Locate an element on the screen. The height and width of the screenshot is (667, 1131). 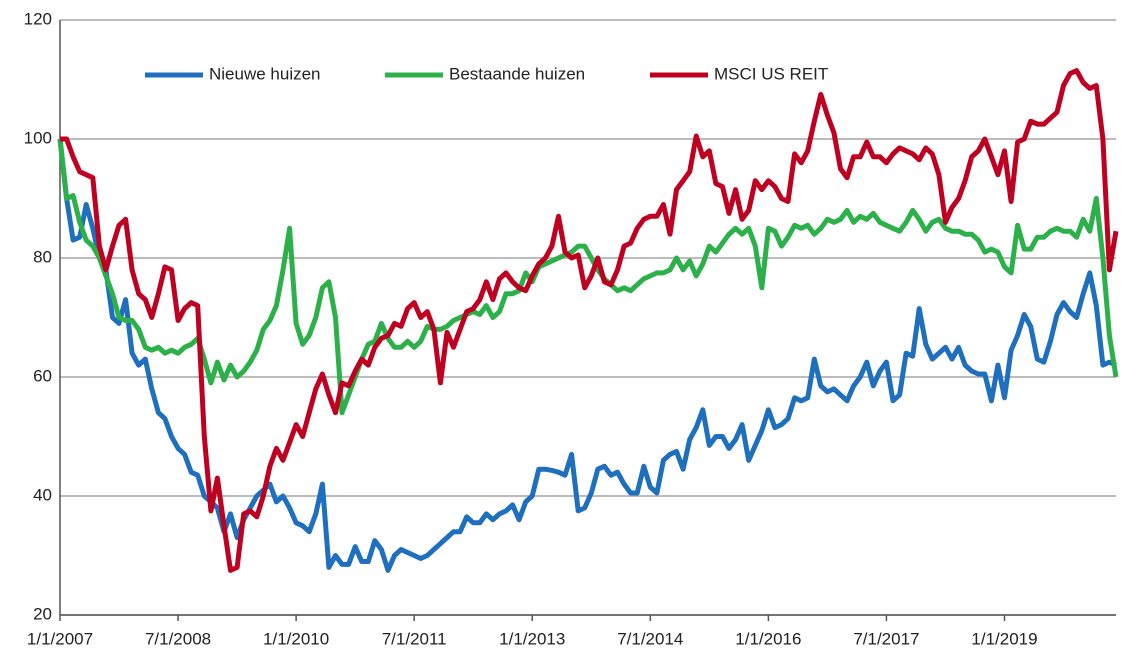
x-tick-label: 7/1/2017 is located at coordinates (886, 638).